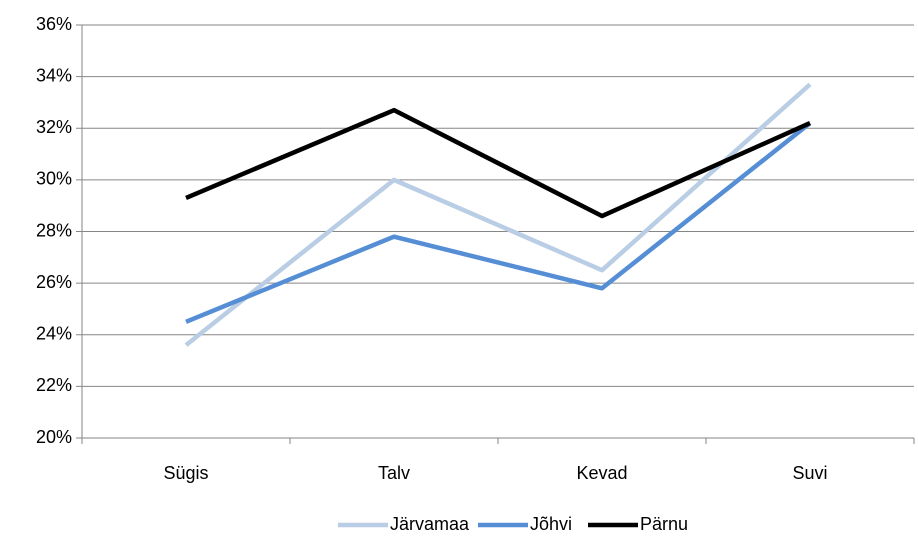  I want to click on y-tick-label: 20%, so click(54, 437).